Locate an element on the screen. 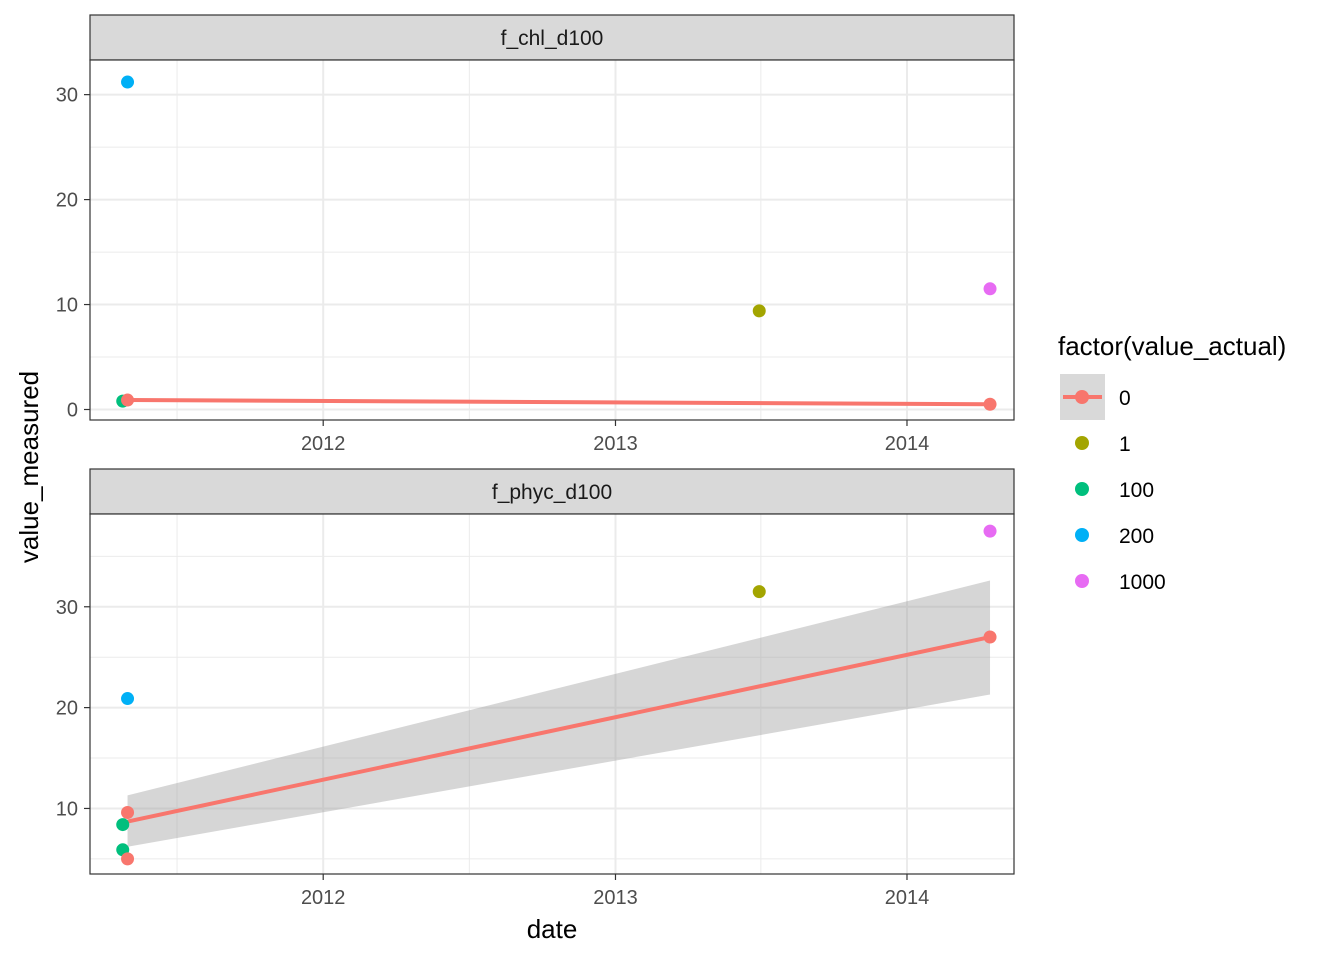 The height and width of the screenshot is (960, 1344). legend-title: factor(value_actual) is located at coordinates (1172, 346).